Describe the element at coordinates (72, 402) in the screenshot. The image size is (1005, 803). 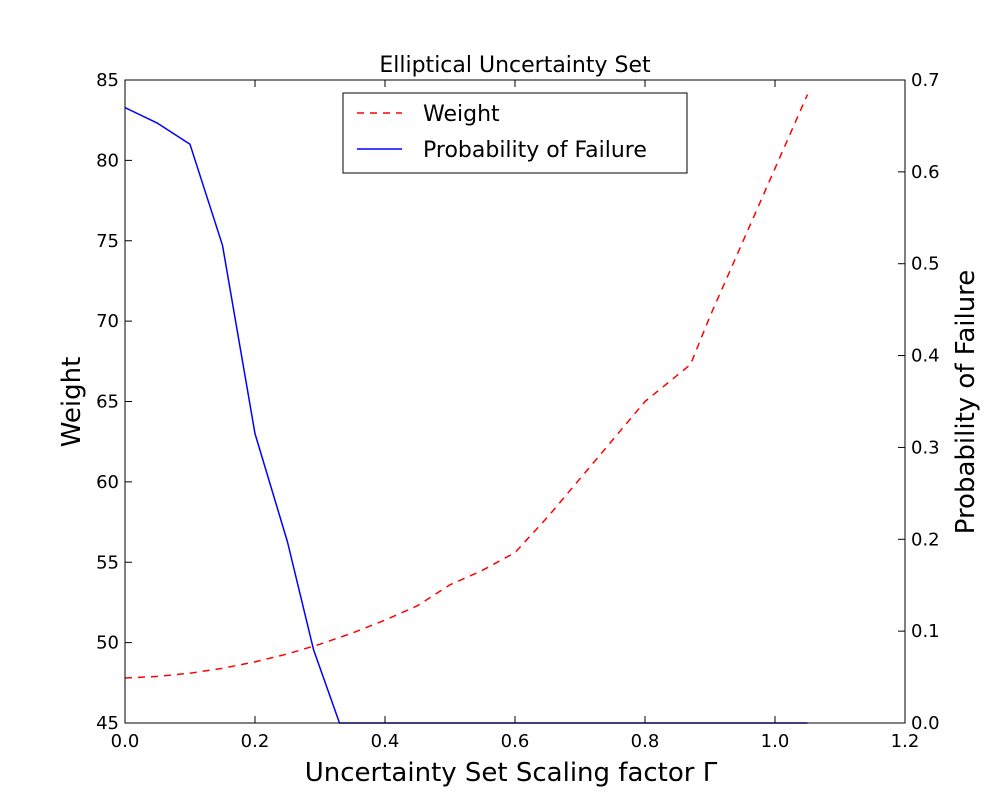
I see `y-left-axis-label: Weight` at that location.